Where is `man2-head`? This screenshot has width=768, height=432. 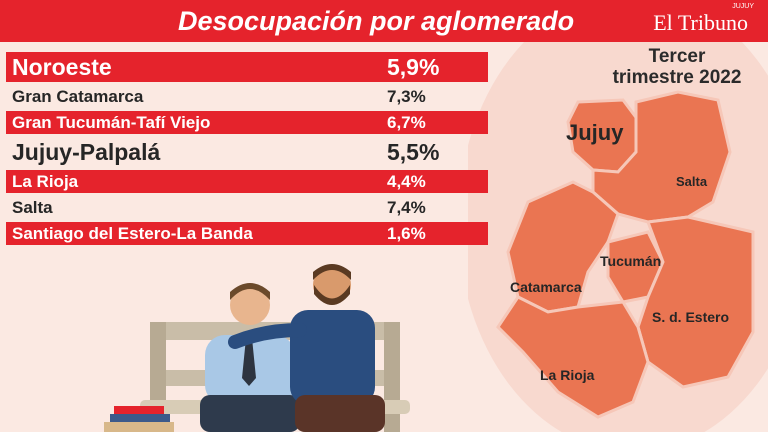 man2-head is located at coordinates (332, 285).